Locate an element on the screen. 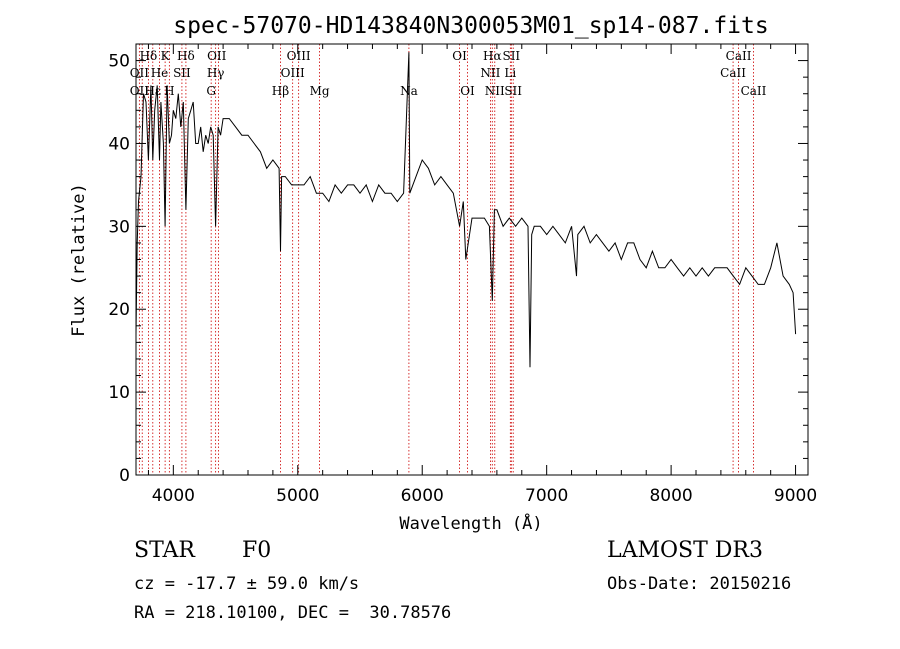 The height and width of the screenshot is (649, 900). x-tick-label: 8000 is located at coordinates (670, 496).